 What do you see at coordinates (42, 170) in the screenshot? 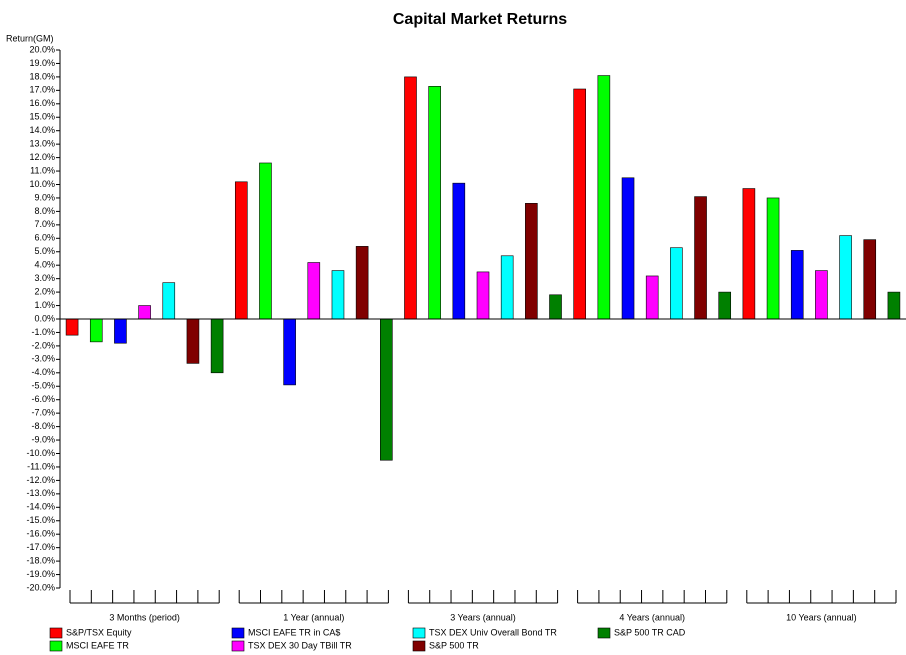
I see `y-tick-label: 11.0%` at bounding box center [42, 170].